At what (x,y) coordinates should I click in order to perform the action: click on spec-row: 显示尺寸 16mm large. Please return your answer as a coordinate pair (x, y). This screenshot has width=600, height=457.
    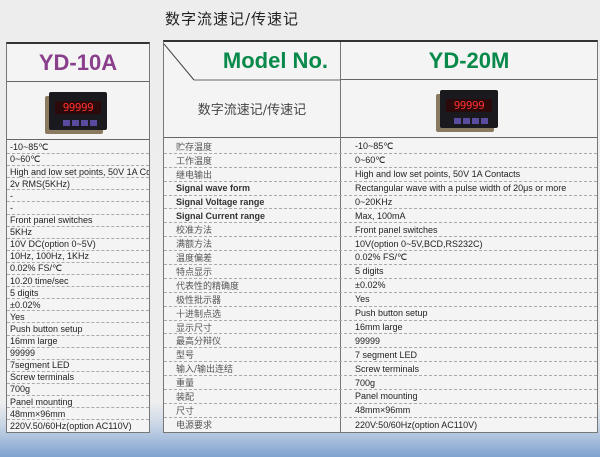
    Looking at the image, I should click on (380, 328).